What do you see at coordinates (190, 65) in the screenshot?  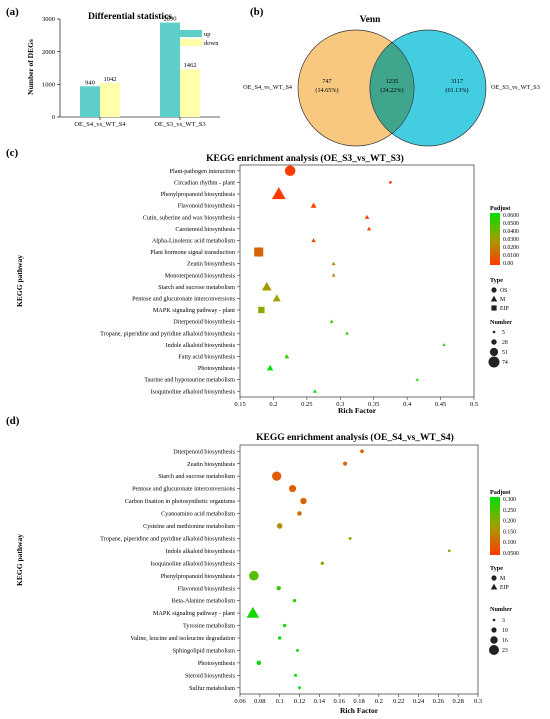 I see `bar-value-label: 1462` at bounding box center [190, 65].